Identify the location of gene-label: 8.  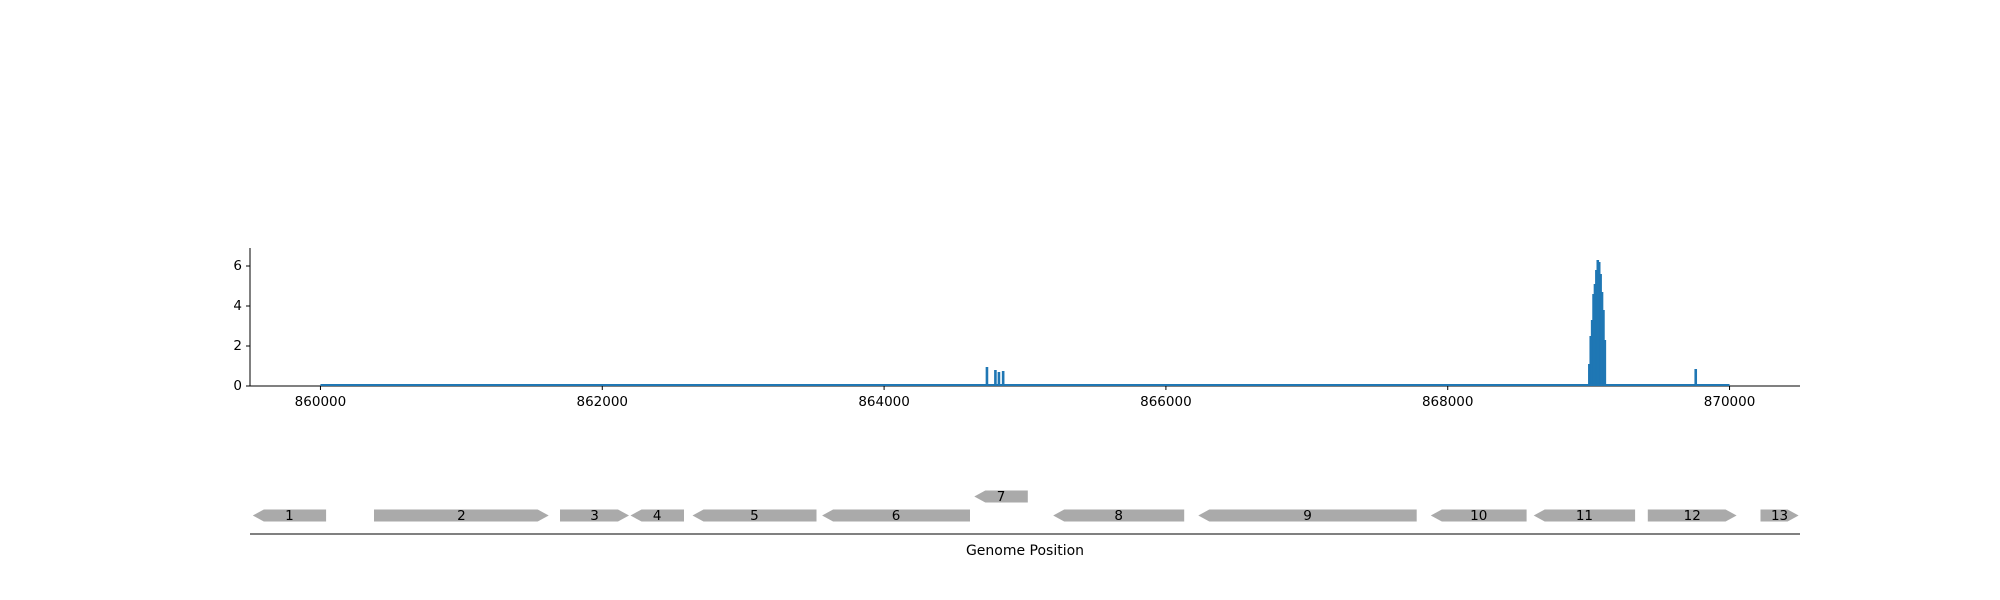
(1118, 516).